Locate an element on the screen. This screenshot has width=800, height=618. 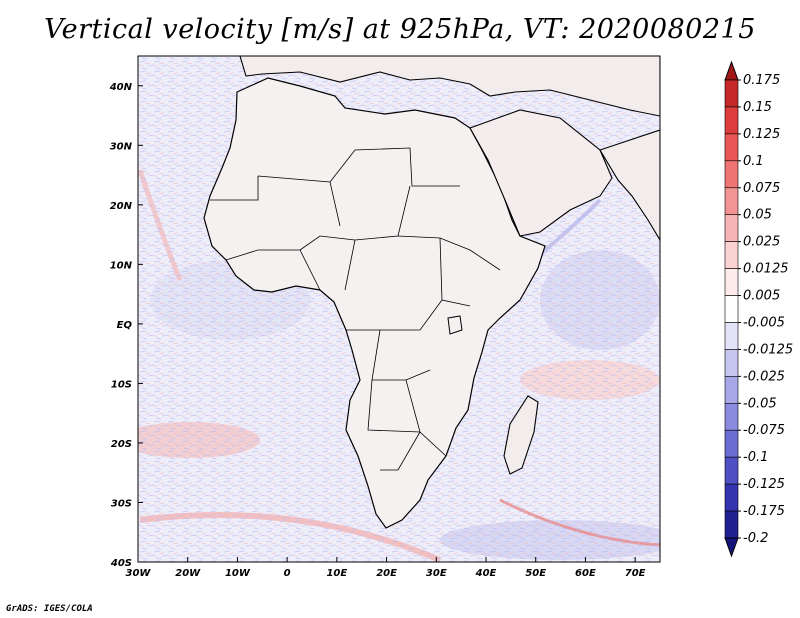
colorbar-label: -0.025 is located at coordinates (764, 376).